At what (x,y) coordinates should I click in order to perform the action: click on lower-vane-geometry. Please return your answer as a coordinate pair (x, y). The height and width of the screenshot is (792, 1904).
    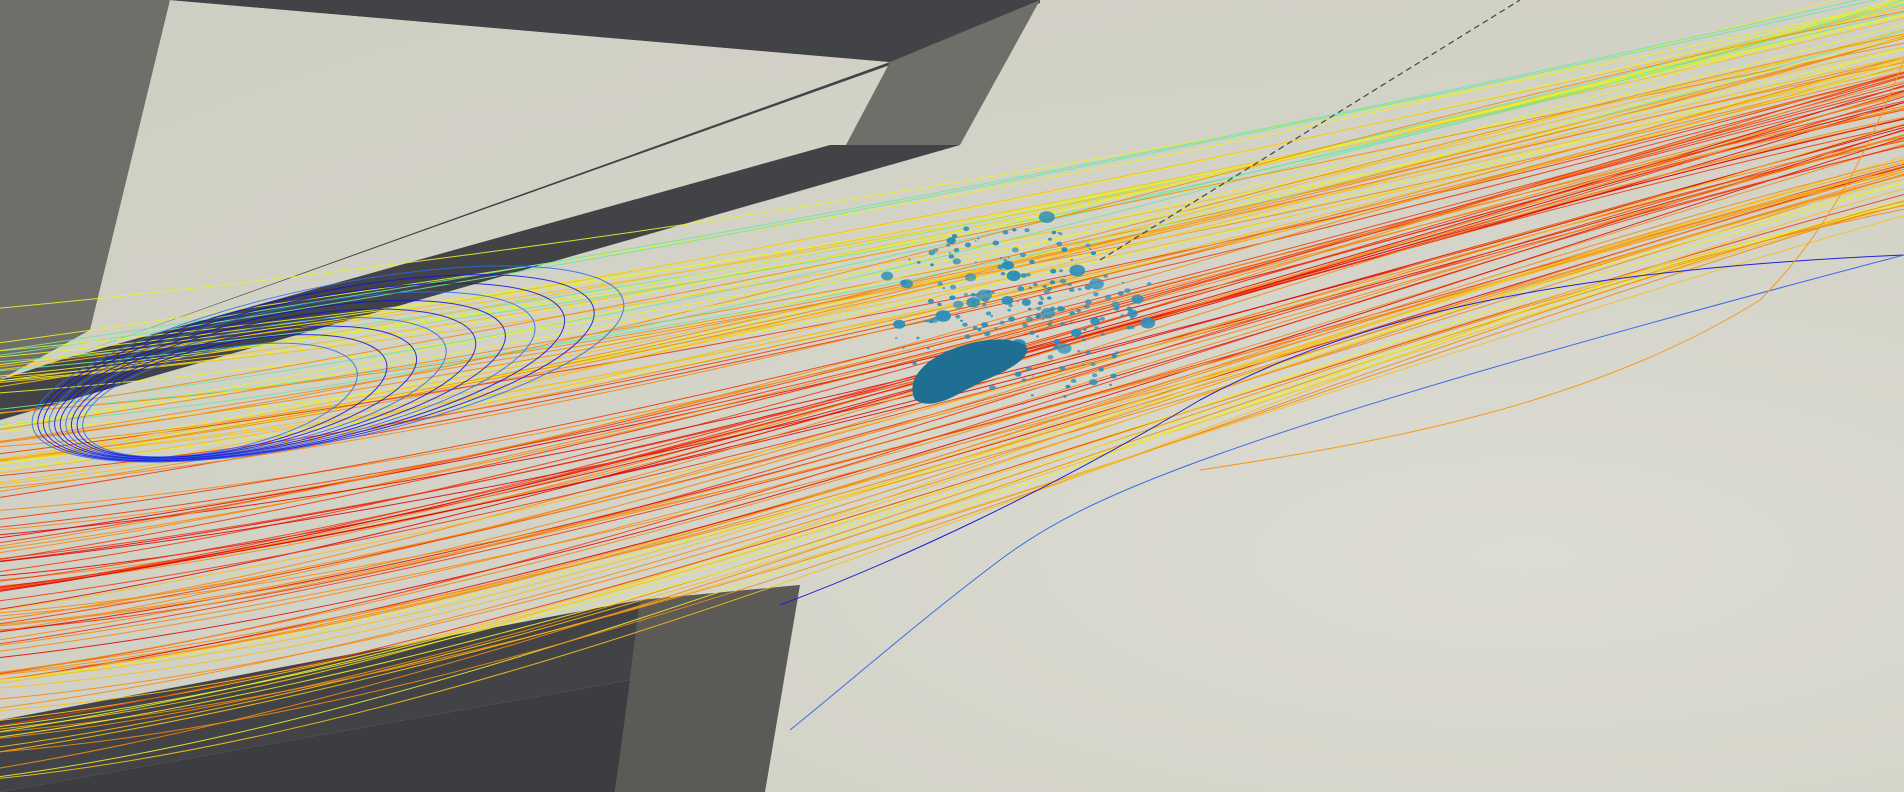
    Looking at the image, I should click on (400, 688).